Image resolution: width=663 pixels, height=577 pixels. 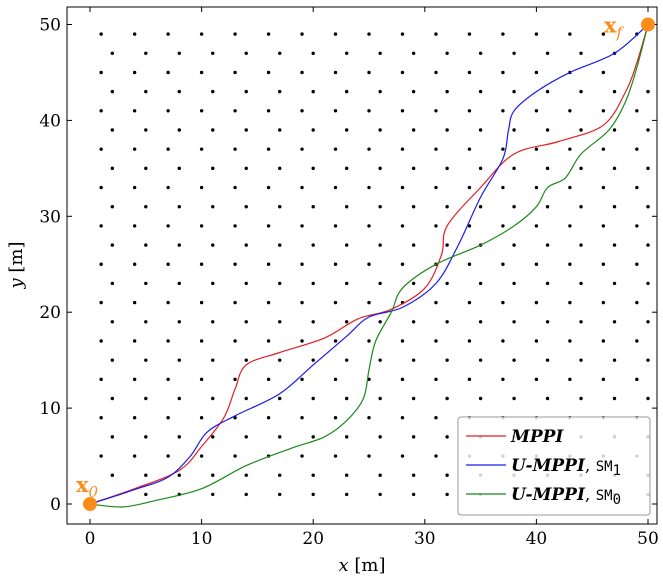 What do you see at coordinates (50, 121) in the screenshot?
I see `y-tick-label-40: 40` at bounding box center [50, 121].